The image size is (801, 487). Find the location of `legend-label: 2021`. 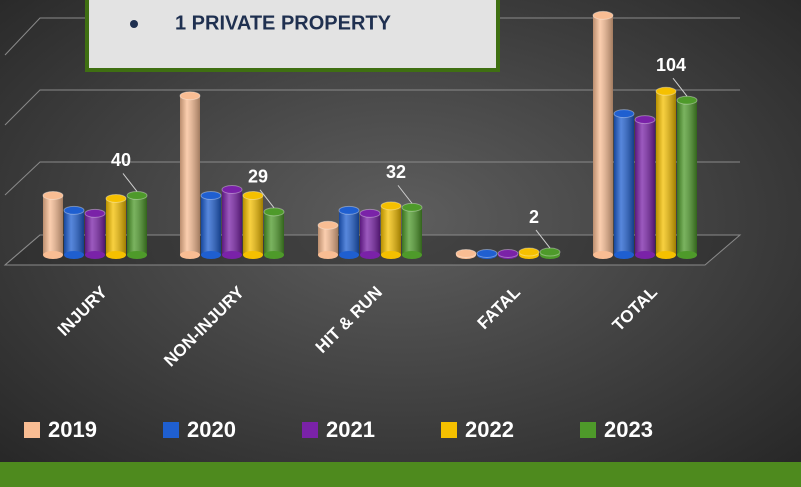

legend-label: 2021 is located at coordinates (350, 429).